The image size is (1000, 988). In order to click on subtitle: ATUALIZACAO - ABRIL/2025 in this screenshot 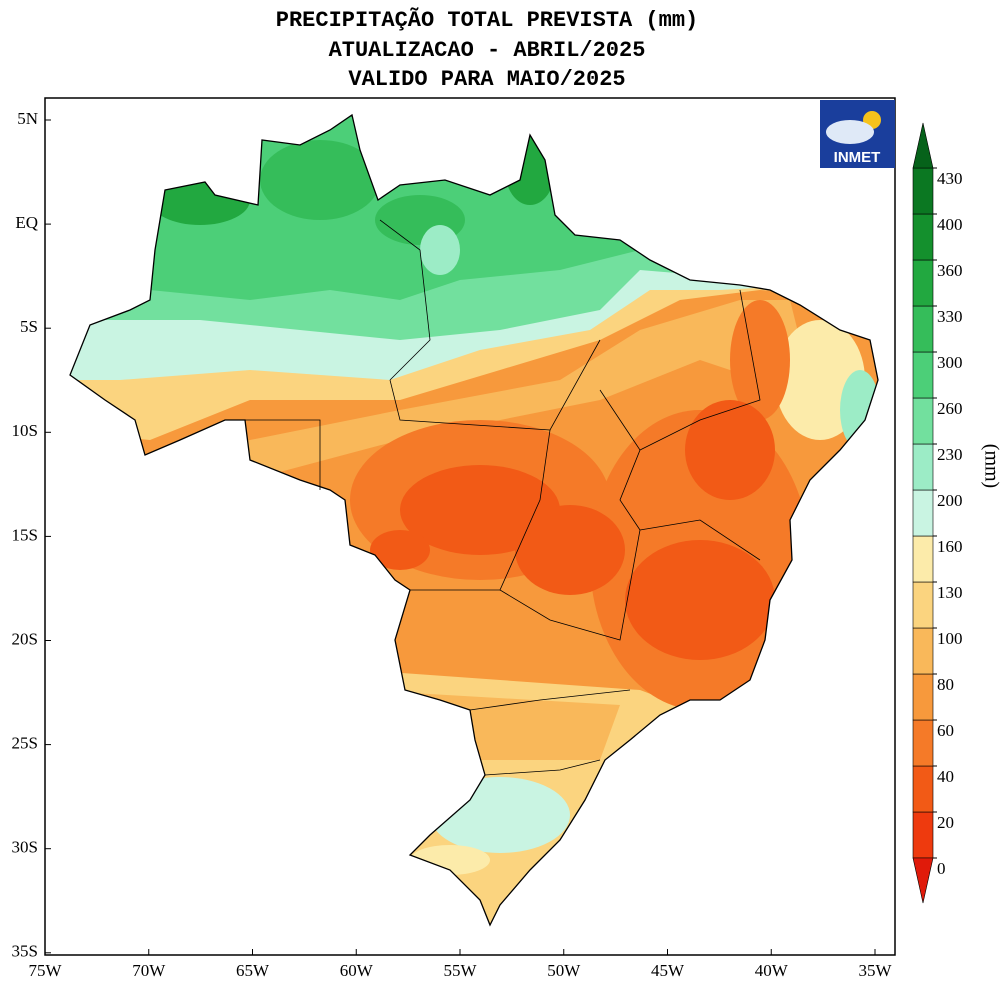, I will do `click(487, 50)`.